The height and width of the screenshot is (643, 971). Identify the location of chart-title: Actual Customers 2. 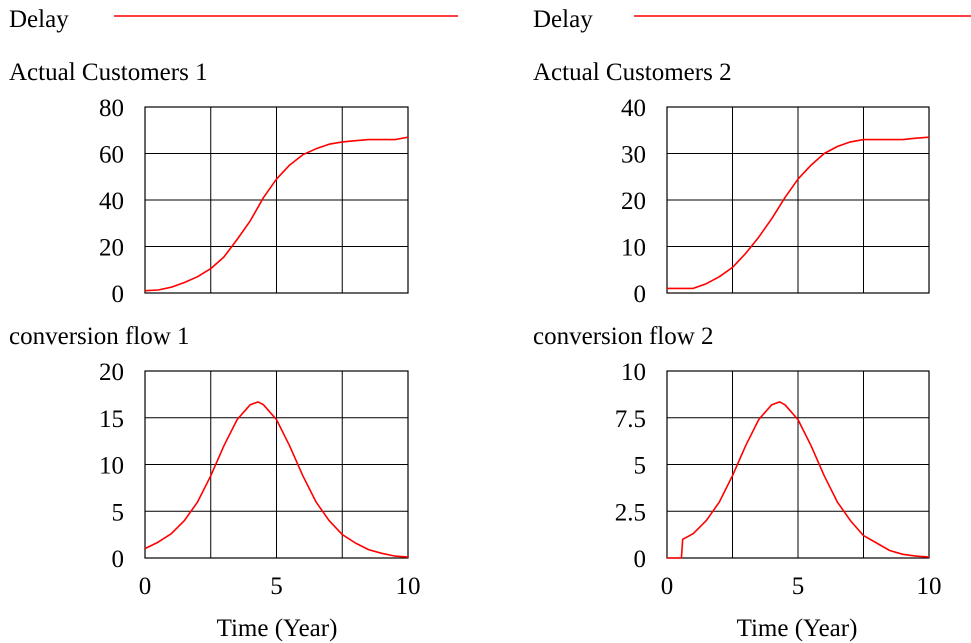
(632, 72).